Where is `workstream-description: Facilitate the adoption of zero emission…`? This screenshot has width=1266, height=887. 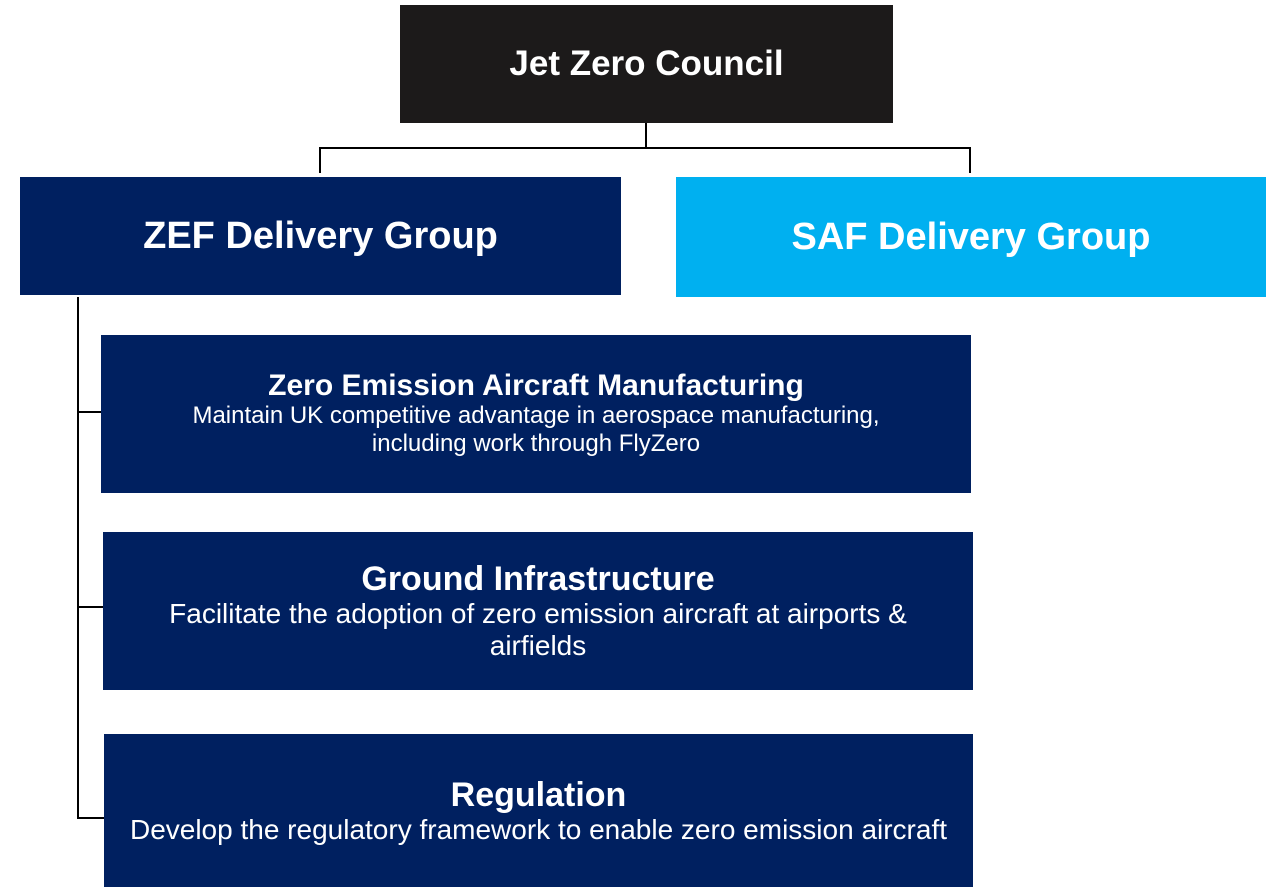 workstream-description: Facilitate the adoption of zero emission… is located at coordinates (538, 629).